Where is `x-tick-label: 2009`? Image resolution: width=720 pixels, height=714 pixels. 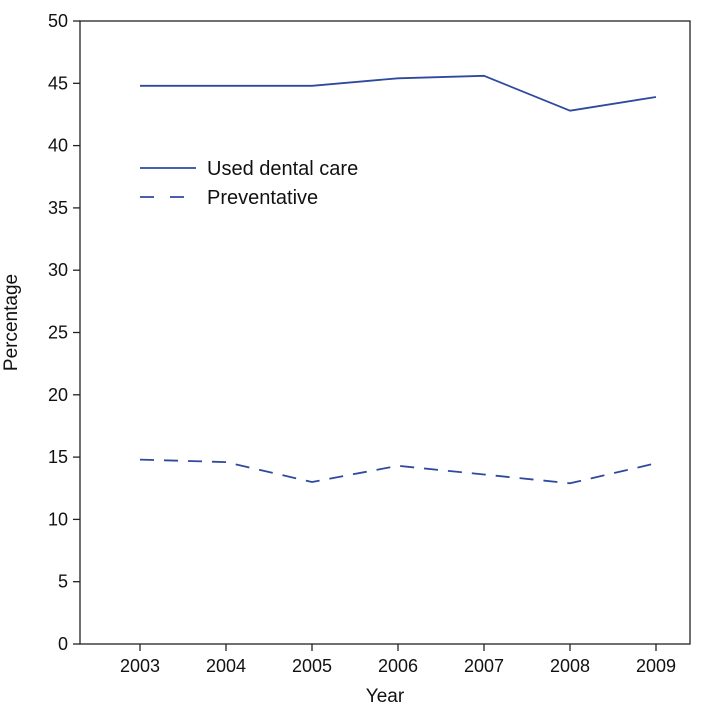
x-tick-label: 2009 is located at coordinates (656, 666).